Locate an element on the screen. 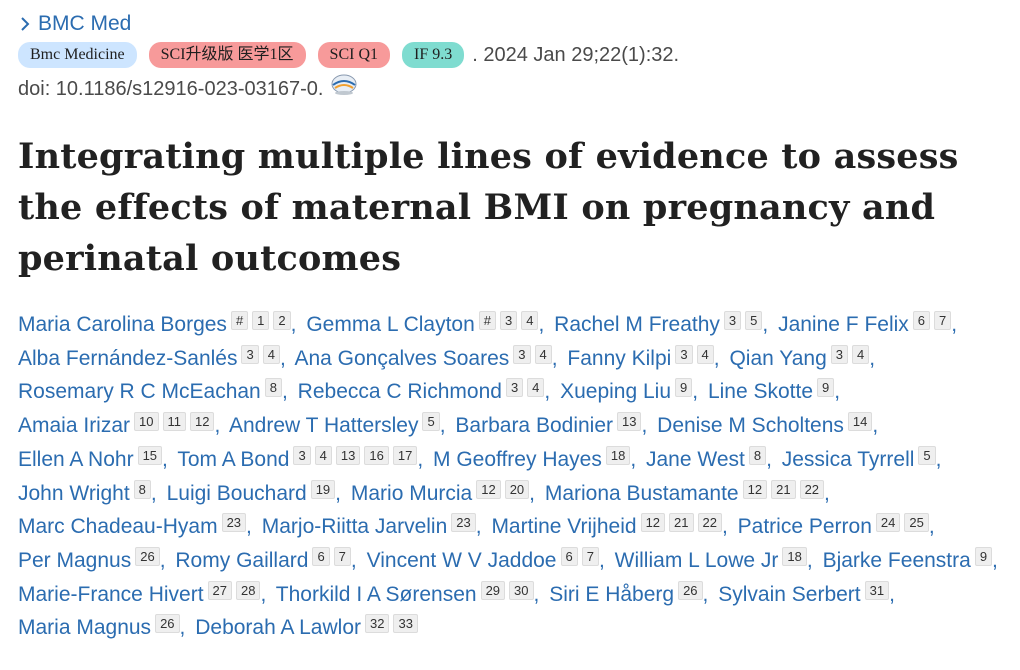  affiliation-ref: 20 is located at coordinates (517, 489).